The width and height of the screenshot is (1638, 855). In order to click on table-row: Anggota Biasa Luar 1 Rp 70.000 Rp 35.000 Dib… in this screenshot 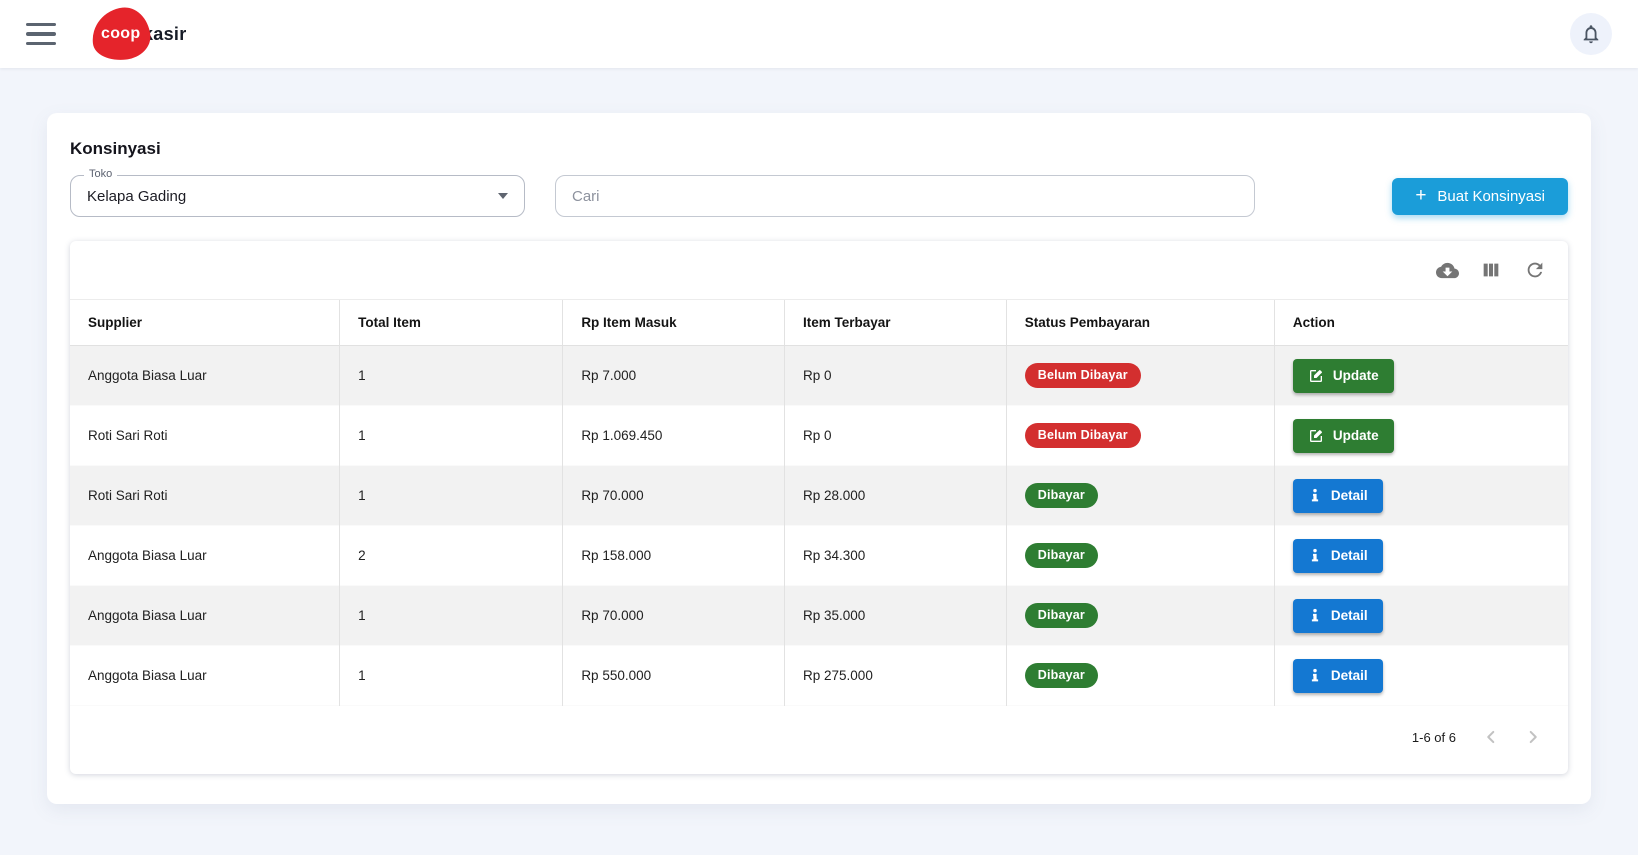, I will do `click(819, 615)`.